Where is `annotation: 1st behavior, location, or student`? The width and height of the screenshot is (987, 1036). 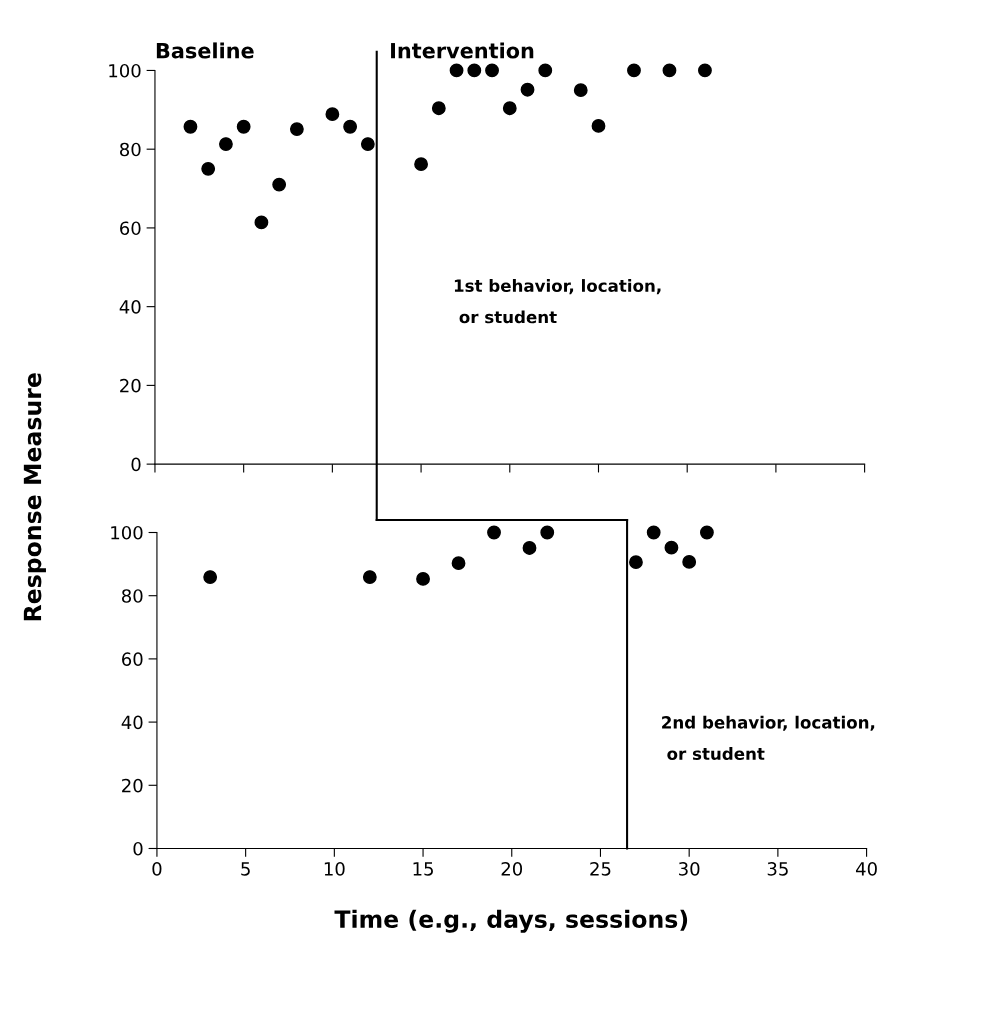
annotation: 1st behavior, location, or student is located at coordinates (557, 301).